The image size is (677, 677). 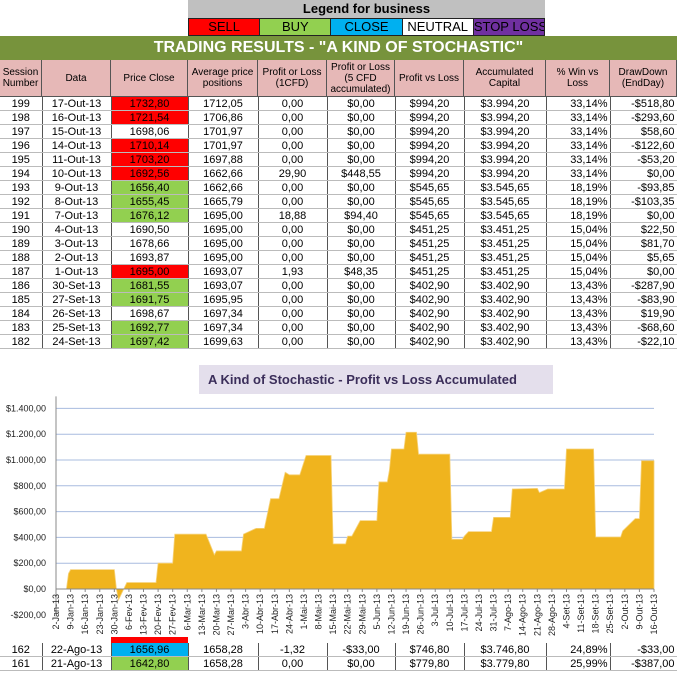 I want to click on session-number-cell: 193, so click(x=21, y=187).